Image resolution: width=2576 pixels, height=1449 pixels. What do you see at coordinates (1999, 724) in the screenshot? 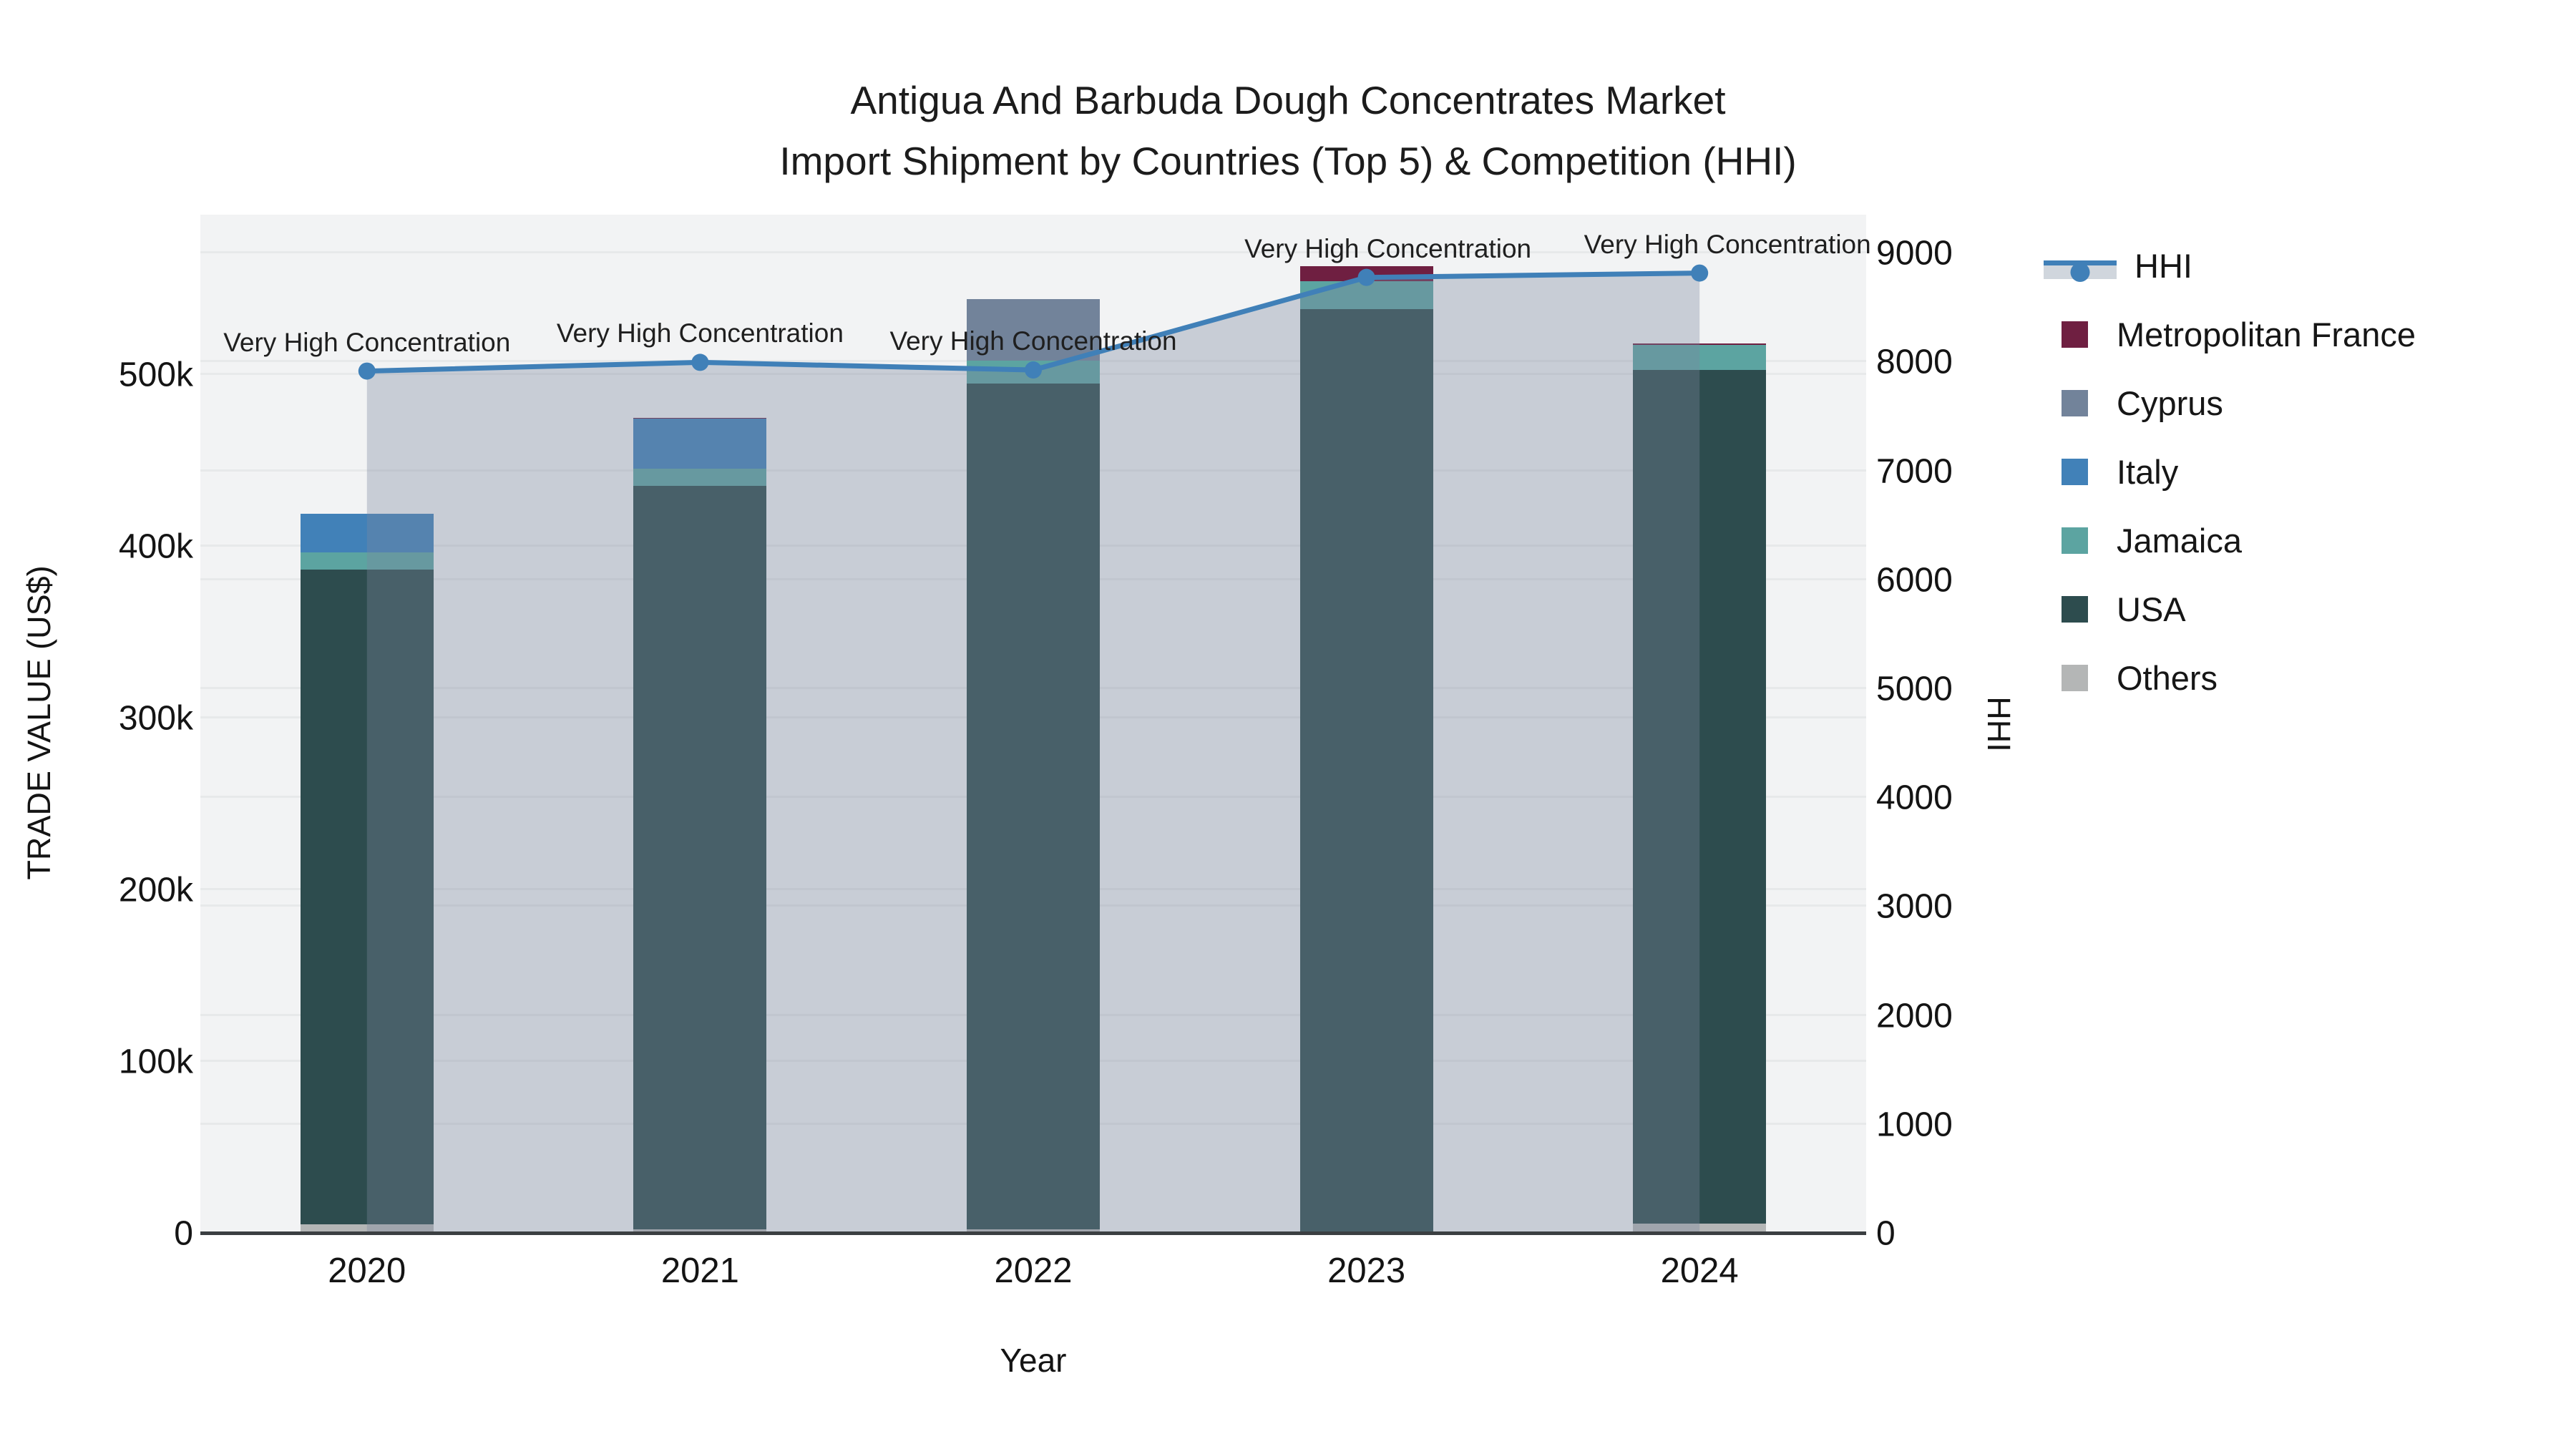
I see `y-axis-label-right: HHI` at bounding box center [1999, 724].